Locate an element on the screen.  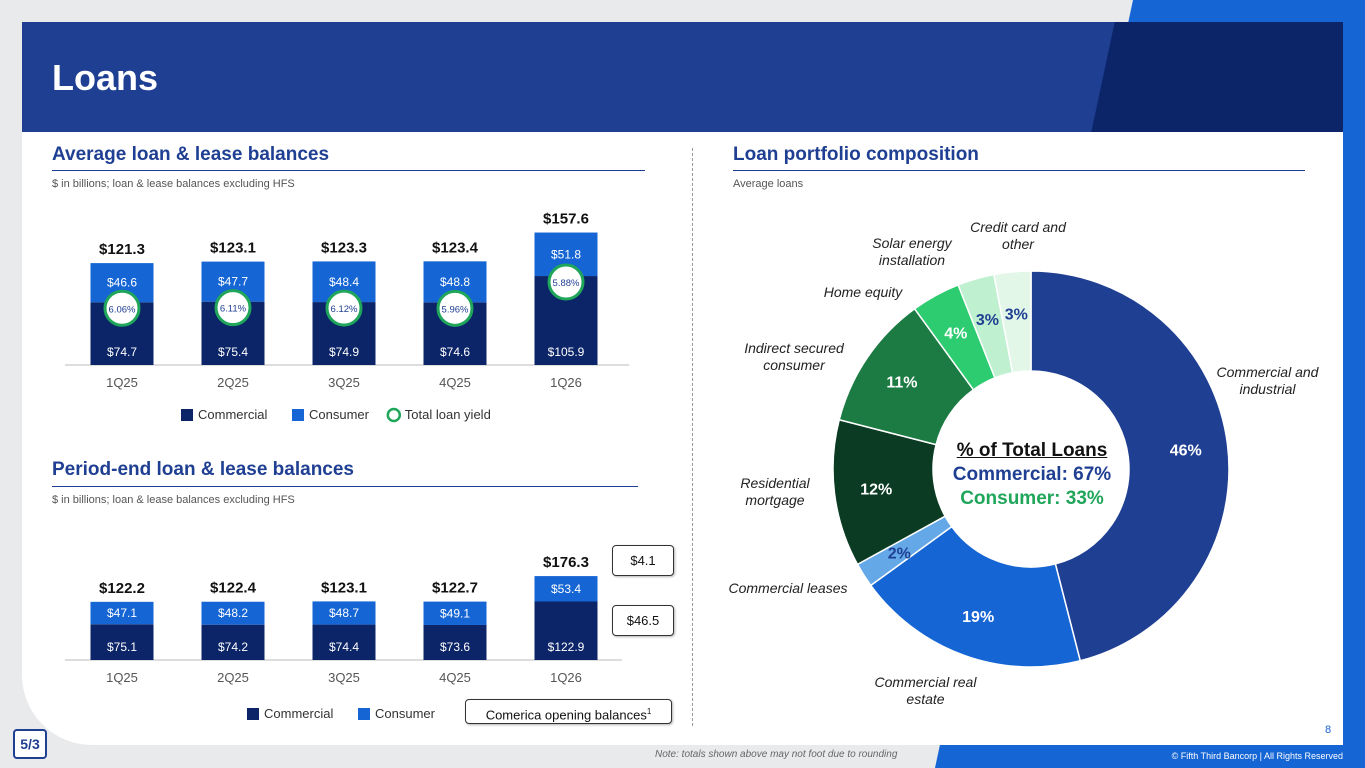
total-label: $122.2 is located at coordinates (122, 588).